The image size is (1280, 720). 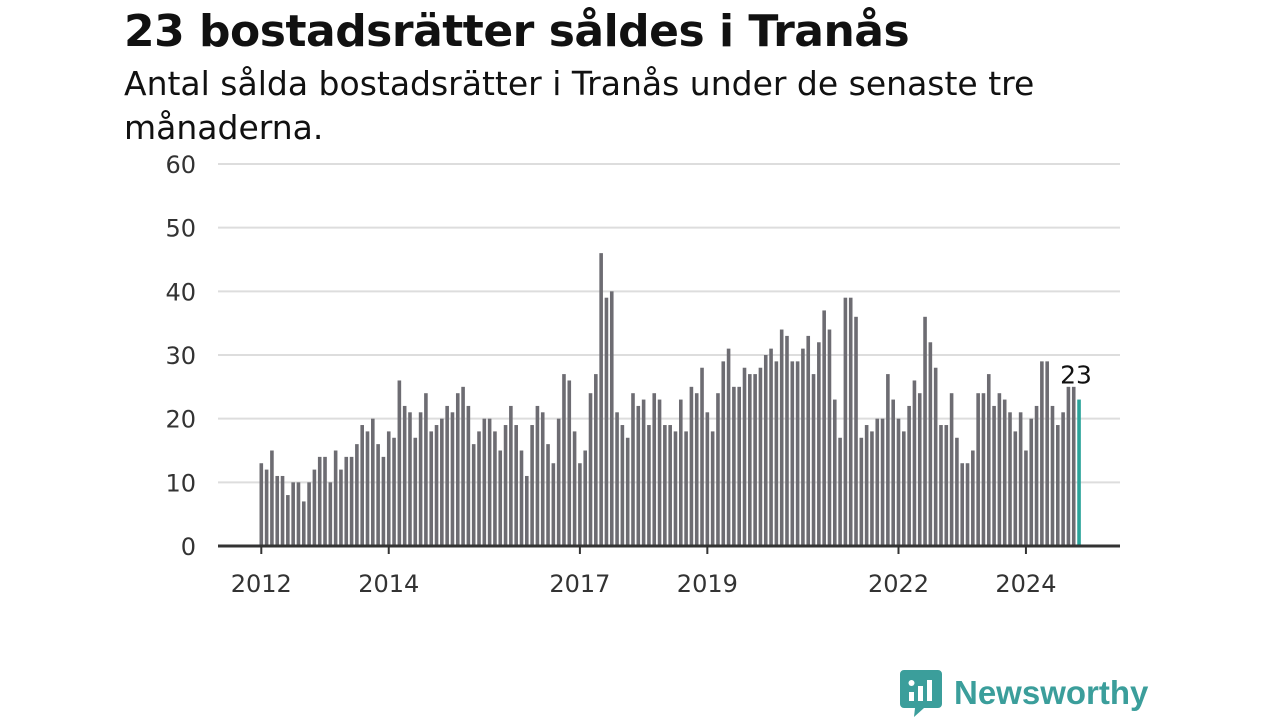 What do you see at coordinates (1051, 692) in the screenshot?
I see `brand-name: Newsworthy` at bounding box center [1051, 692].